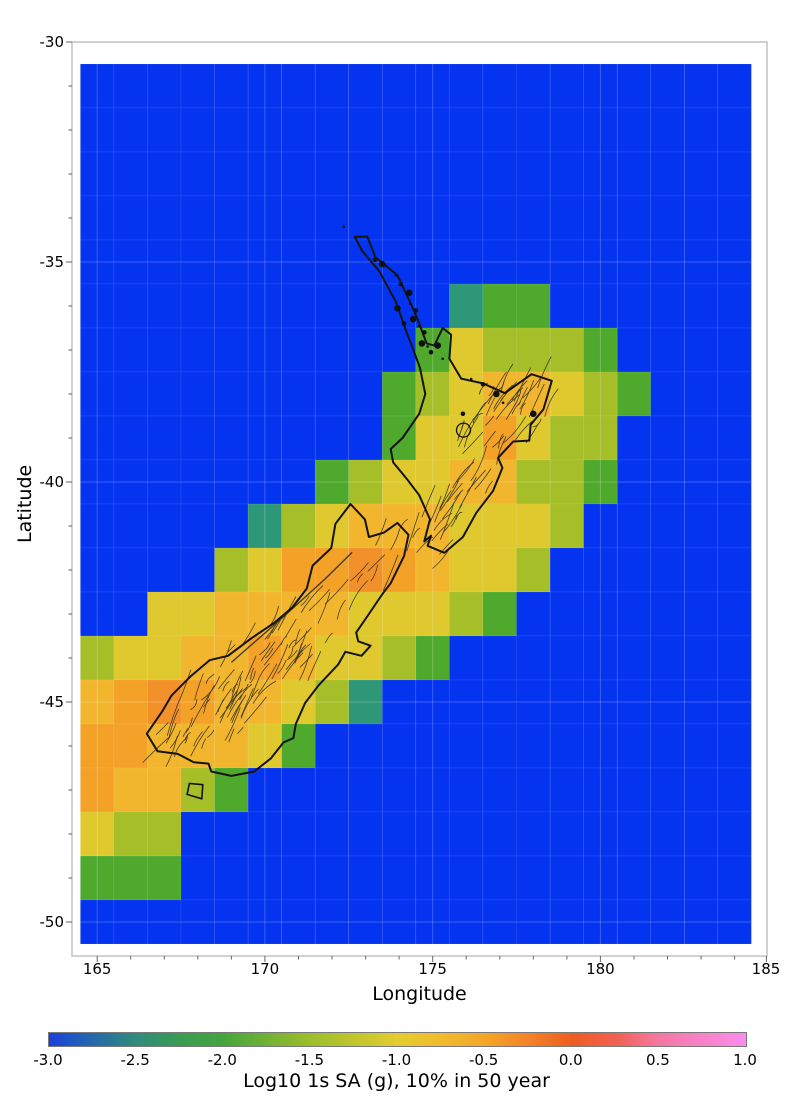 The height and width of the screenshot is (1102, 800). Describe the element at coordinates (397, 1039) in the screenshot. I see `colorbar-gradient` at that location.